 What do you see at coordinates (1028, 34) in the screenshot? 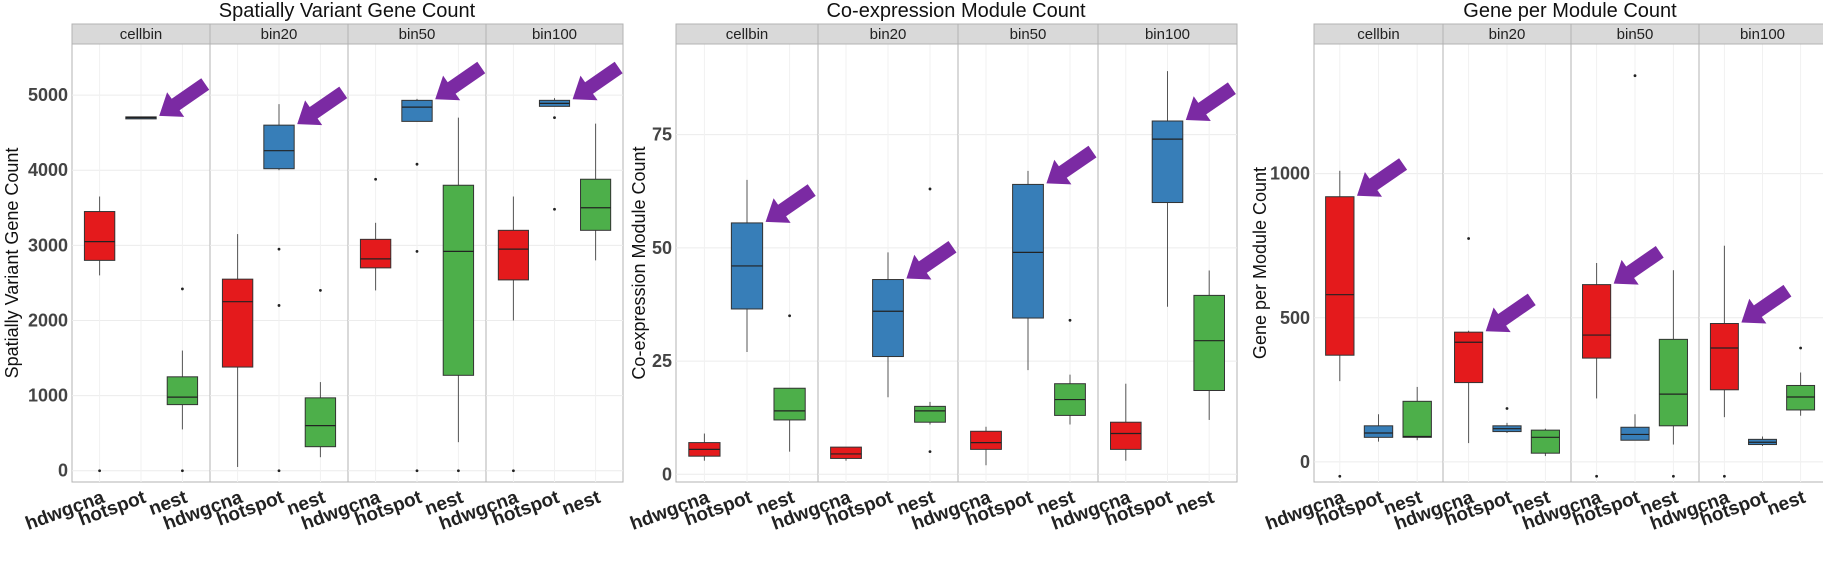
I see `facet-strip-label: bin50` at bounding box center [1028, 34].